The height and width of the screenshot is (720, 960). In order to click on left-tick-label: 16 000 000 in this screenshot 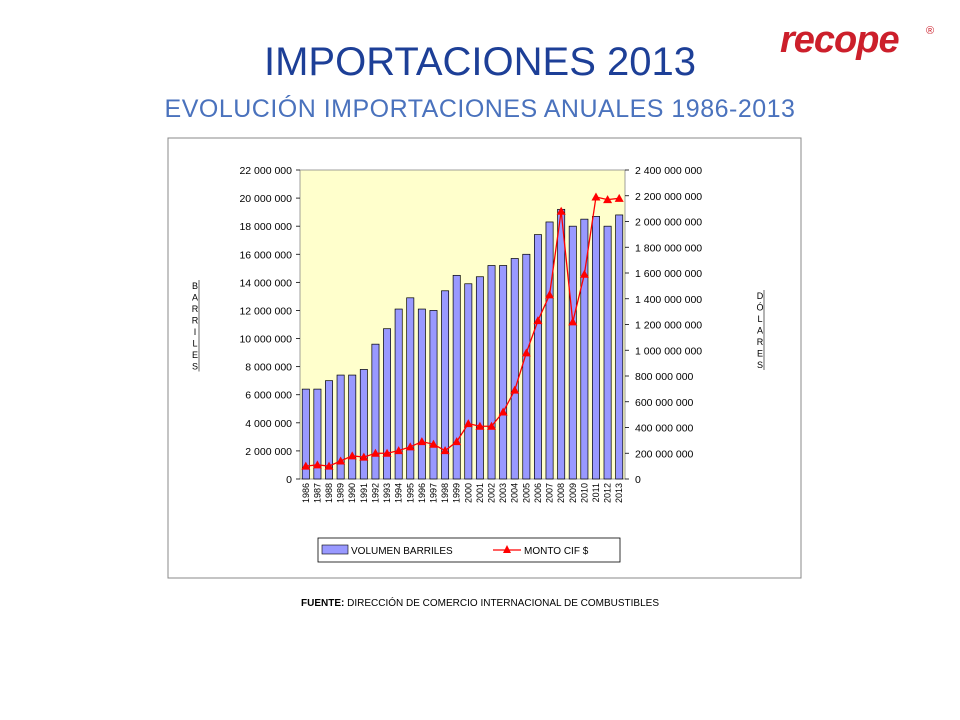, I will do `click(265, 255)`.